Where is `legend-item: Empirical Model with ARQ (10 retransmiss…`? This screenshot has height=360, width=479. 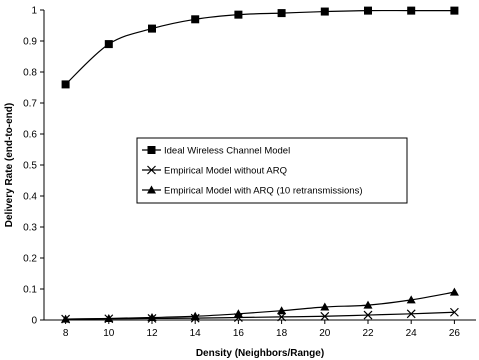 legend-item: Empirical Model with ARQ (10 retransmiss… is located at coordinates (252, 191).